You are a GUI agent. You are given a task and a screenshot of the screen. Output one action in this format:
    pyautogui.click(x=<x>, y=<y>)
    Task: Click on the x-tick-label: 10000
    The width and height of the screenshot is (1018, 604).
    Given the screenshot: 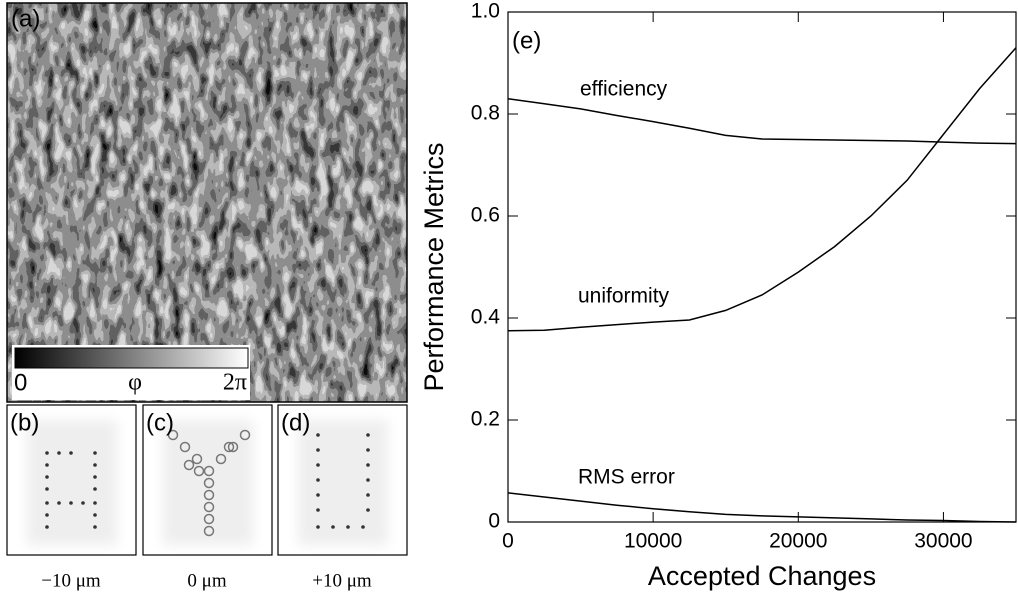 What is the action you would take?
    pyautogui.click(x=653, y=541)
    